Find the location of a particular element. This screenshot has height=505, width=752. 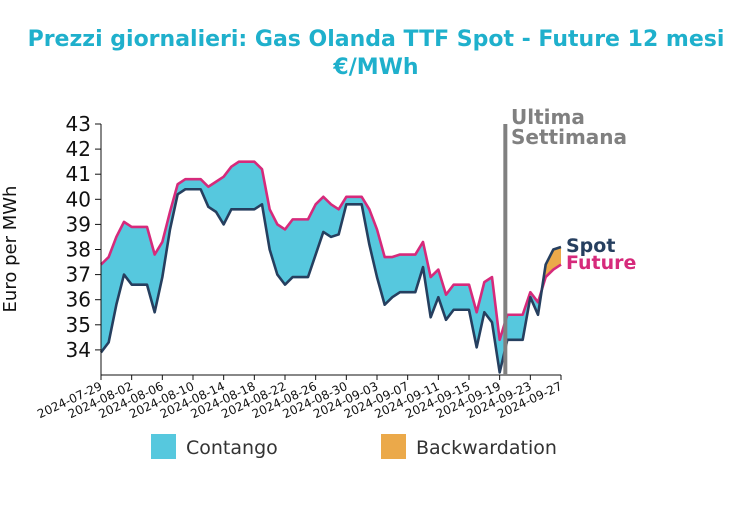

y-tick-label: 35 is located at coordinates (78, 325).